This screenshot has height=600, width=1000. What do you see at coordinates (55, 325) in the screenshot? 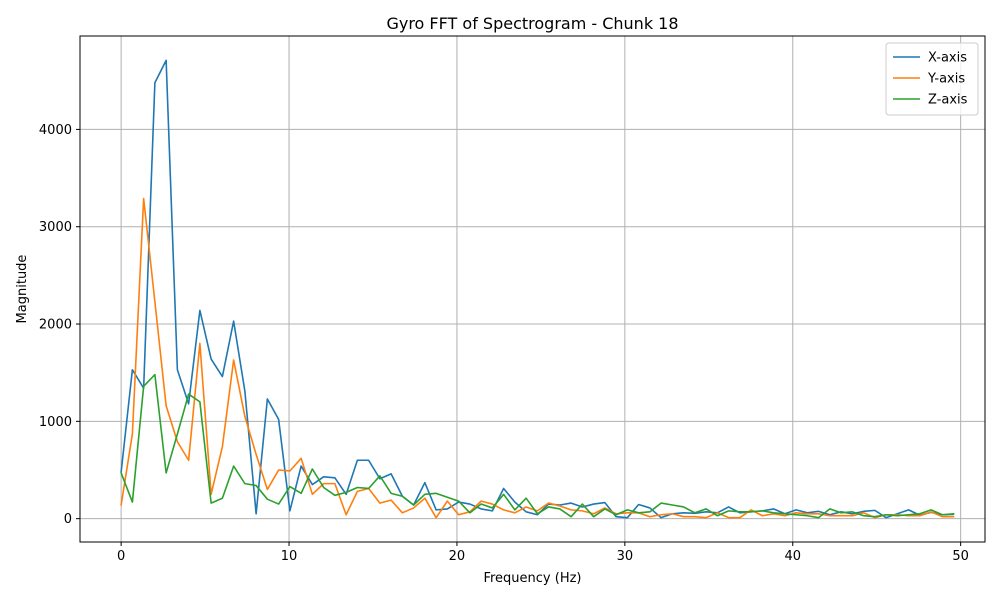
I see `y-tick-label: 2000` at bounding box center [55, 325].